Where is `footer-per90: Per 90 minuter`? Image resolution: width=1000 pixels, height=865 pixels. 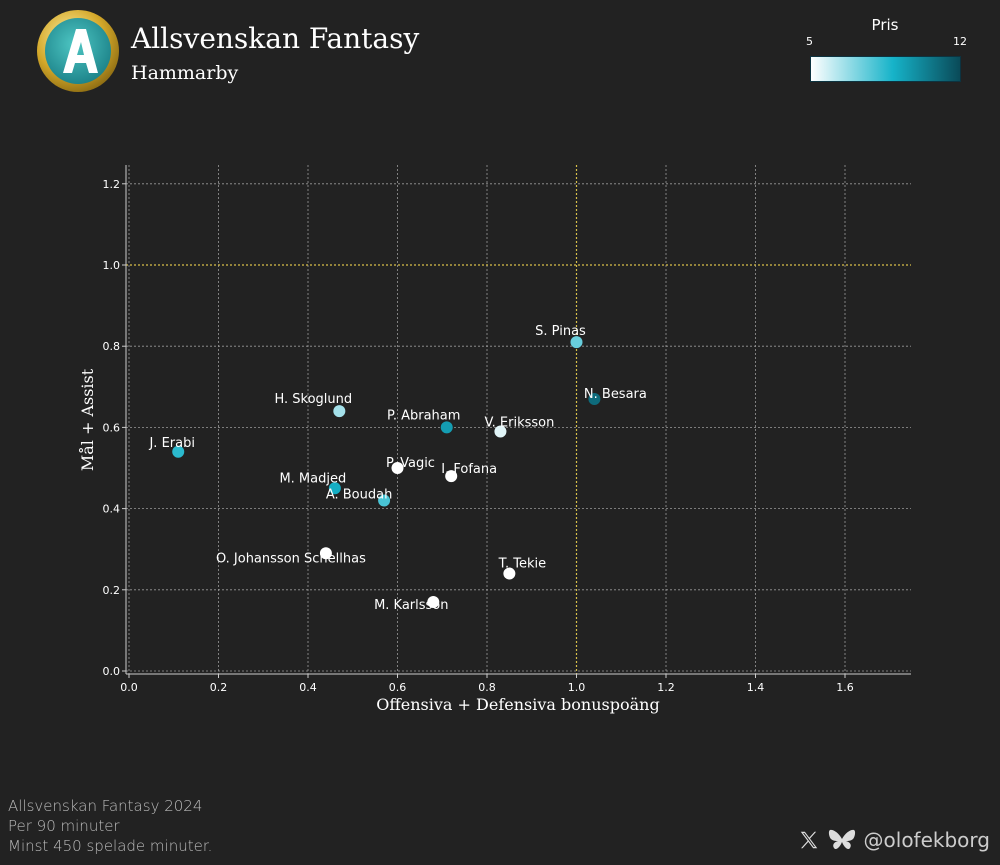 footer-per90: Per 90 minuter is located at coordinates (64, 826).